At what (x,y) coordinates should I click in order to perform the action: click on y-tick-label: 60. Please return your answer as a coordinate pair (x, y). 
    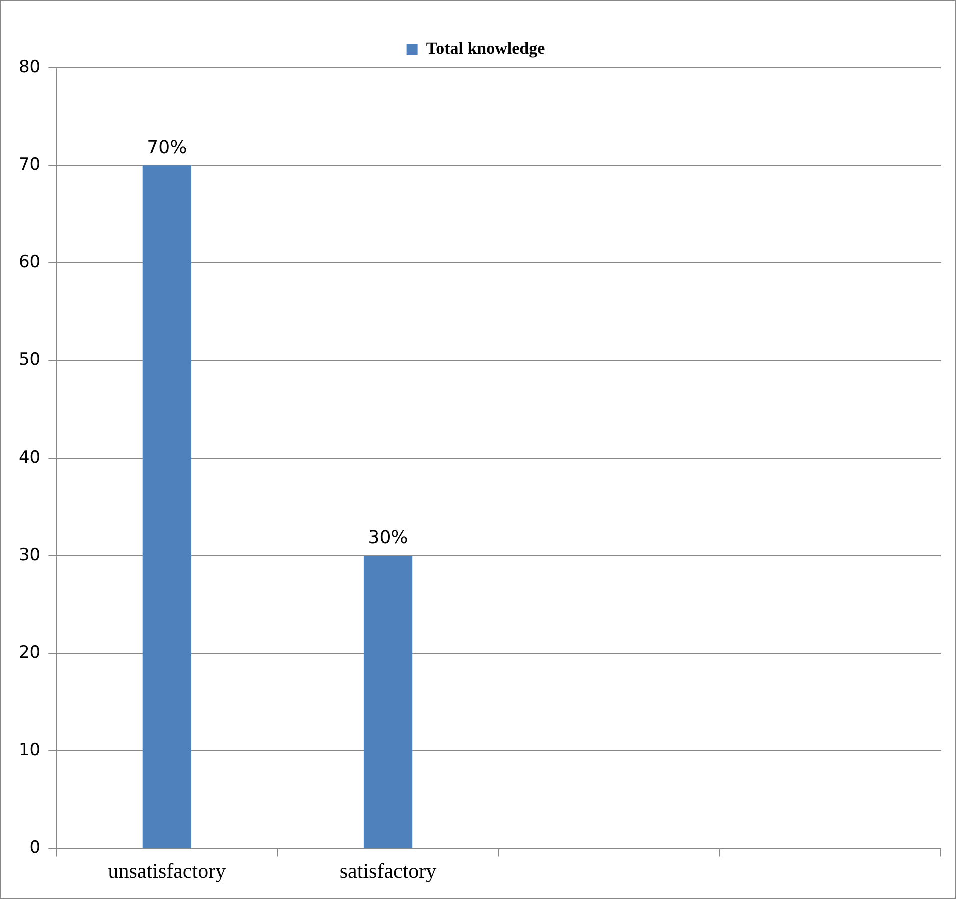
    Looking at the image, I should click on (29, 262).